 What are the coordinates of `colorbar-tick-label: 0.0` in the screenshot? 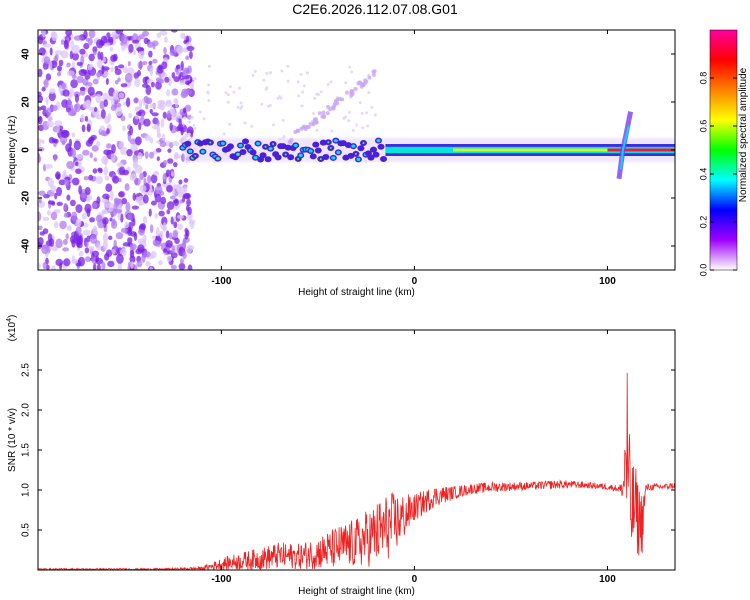 It's located at (703, 270).